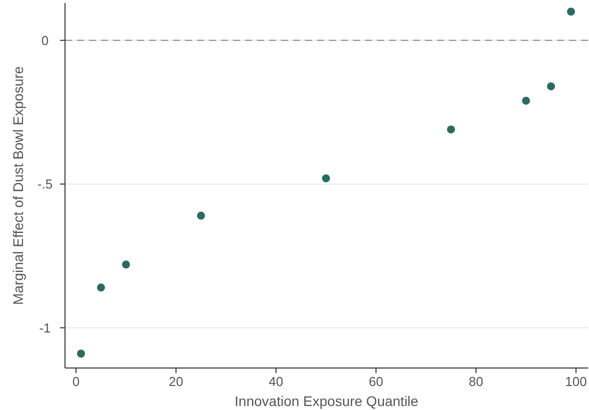  I want to click on x-tick-label: 20, so click(176, 381).